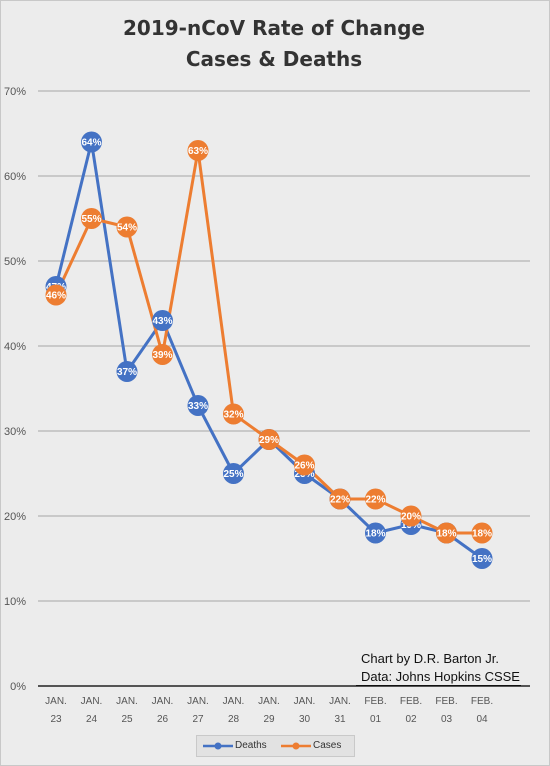 The height and width of the screenshot is (766, 550). Describe the element at coordinates (447, 719) in the screenshot. I see `x-tick-label: 03` at that location.